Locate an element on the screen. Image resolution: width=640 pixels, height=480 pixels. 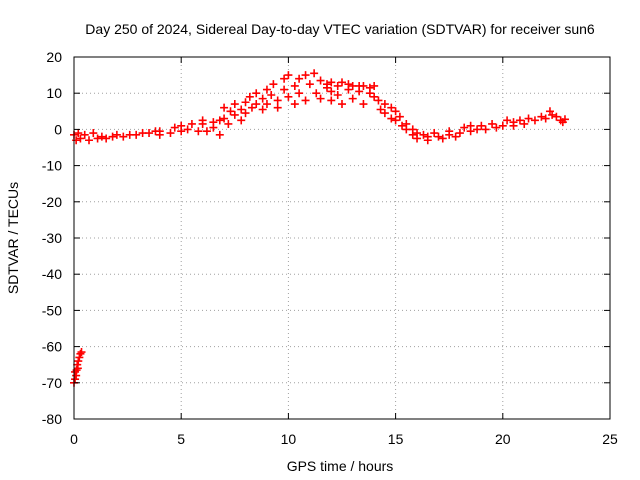
y-tick-label: -20 is located at coordinates (52, 202).